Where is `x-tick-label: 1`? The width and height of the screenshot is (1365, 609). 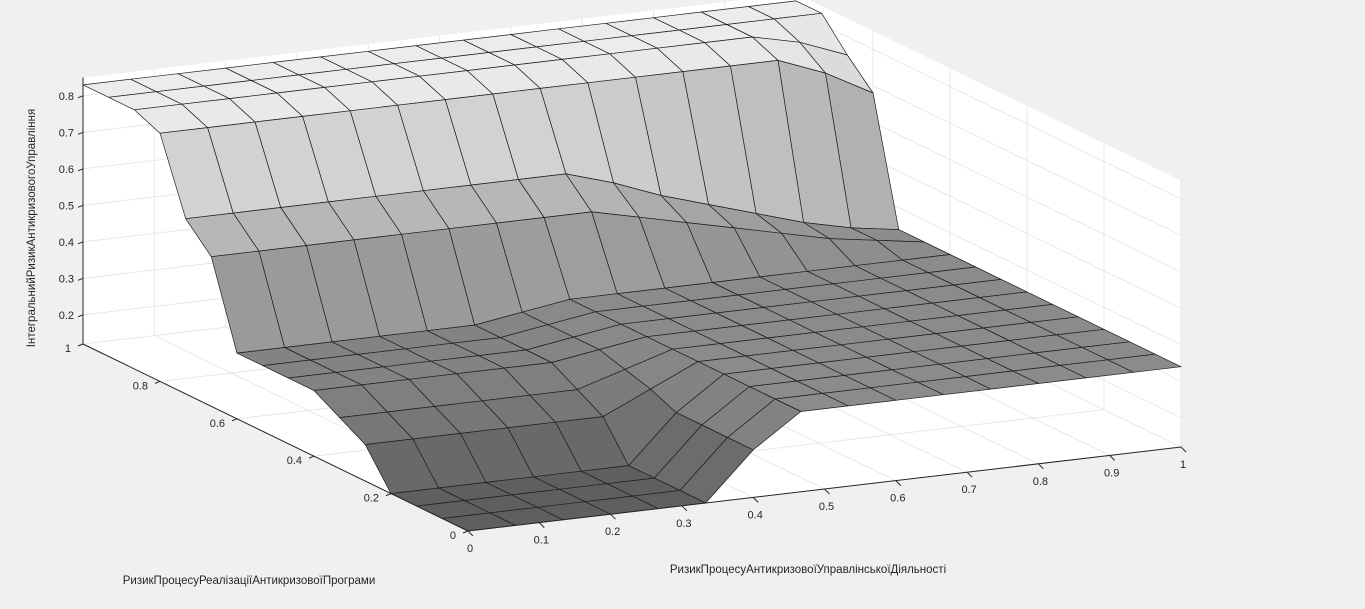
x-tick-label: 1 is located at coordinates (1183, 465).